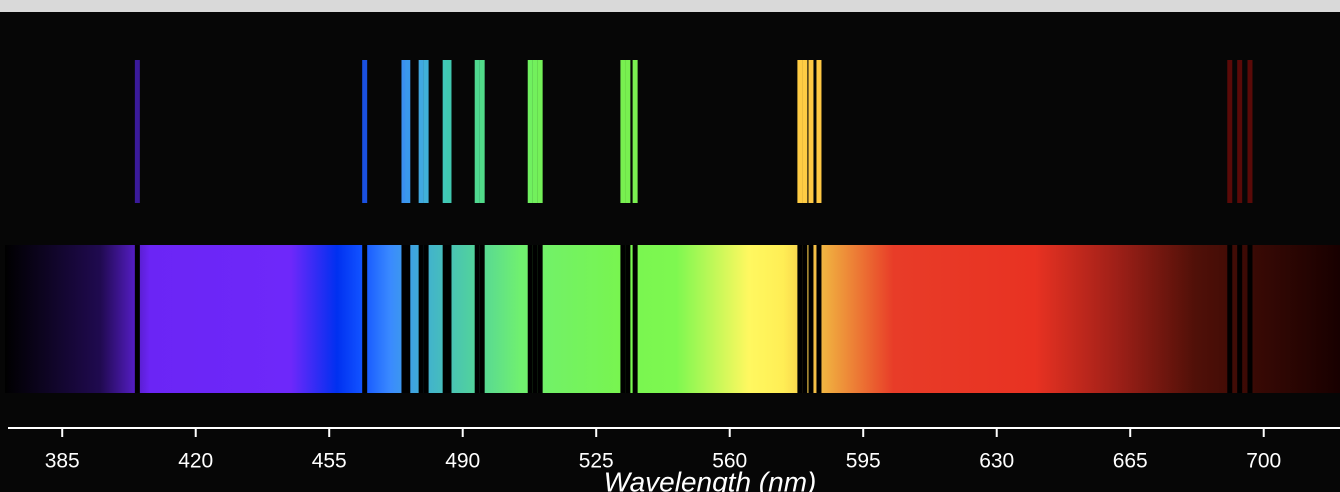  Describe the element at coordinates (863, 461) in the screenshot. I see `x-tick-label: 595` at that location.